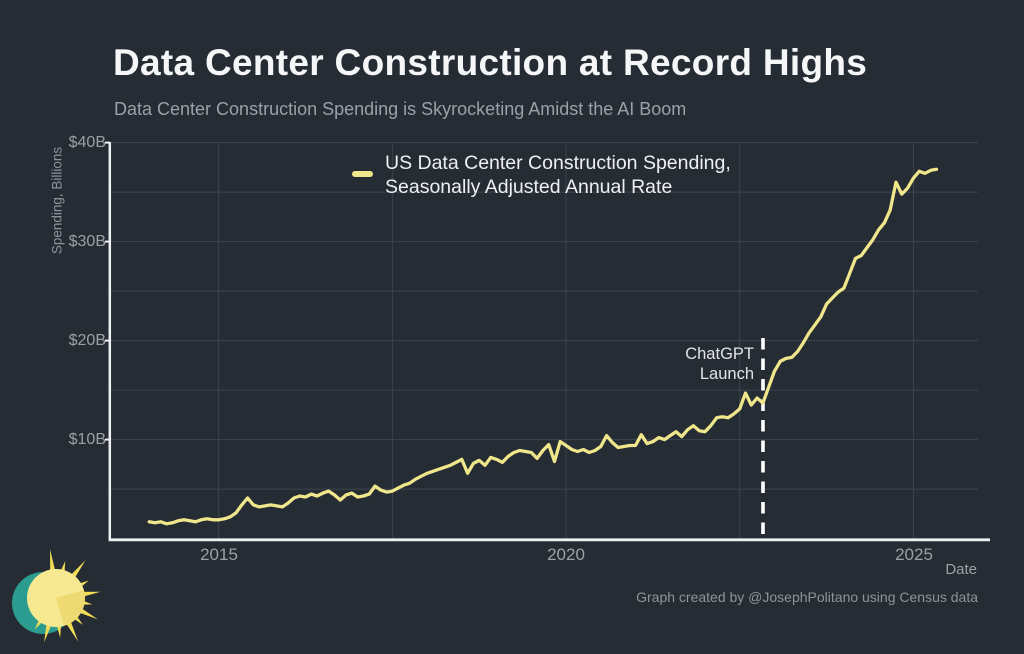  I want to click on chatgpt-launch-annotation: ChatGPT Launch, so click(719, 364).